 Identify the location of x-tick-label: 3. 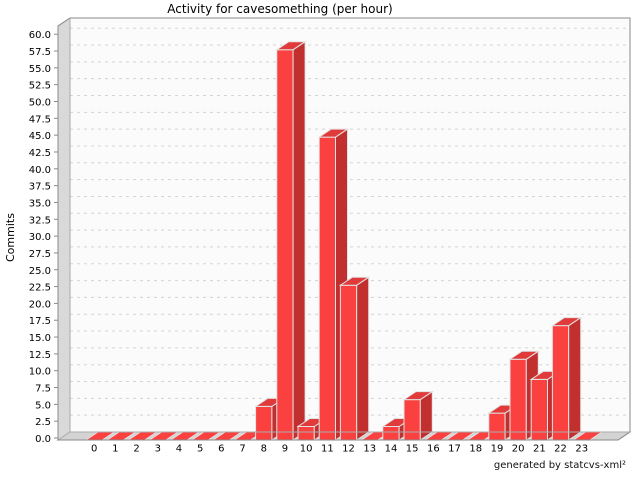
(158, 449).